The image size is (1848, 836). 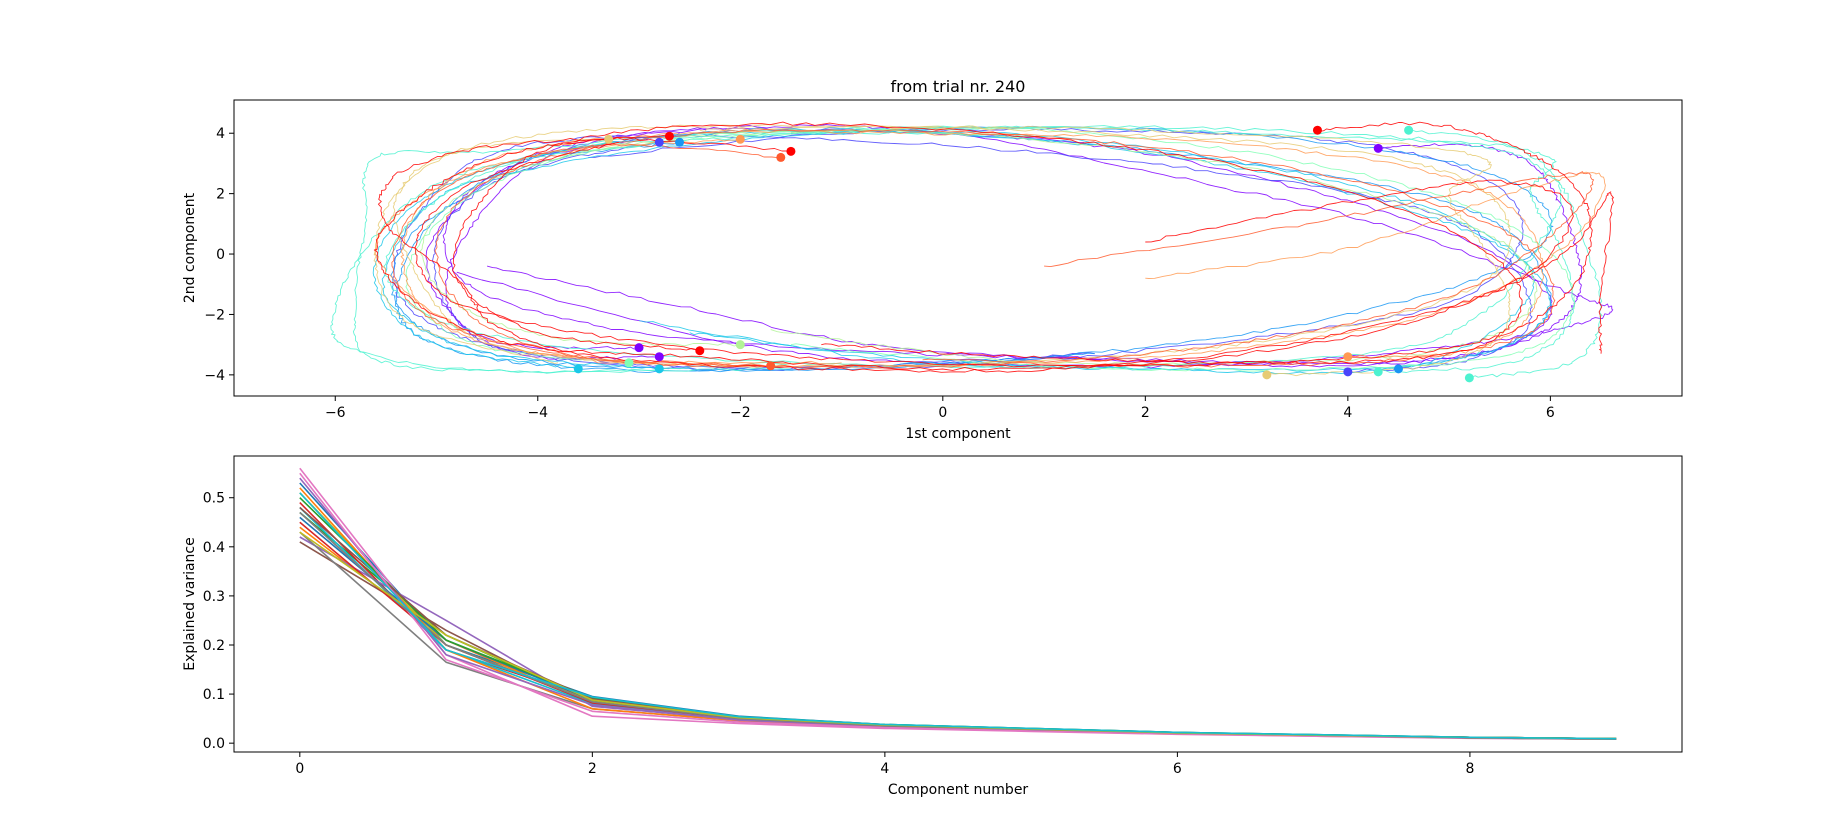 What do you see at coordinates (220, 134) in the screenshot?
I see `y-tick-label: 4` at bounding box center [220, 134].